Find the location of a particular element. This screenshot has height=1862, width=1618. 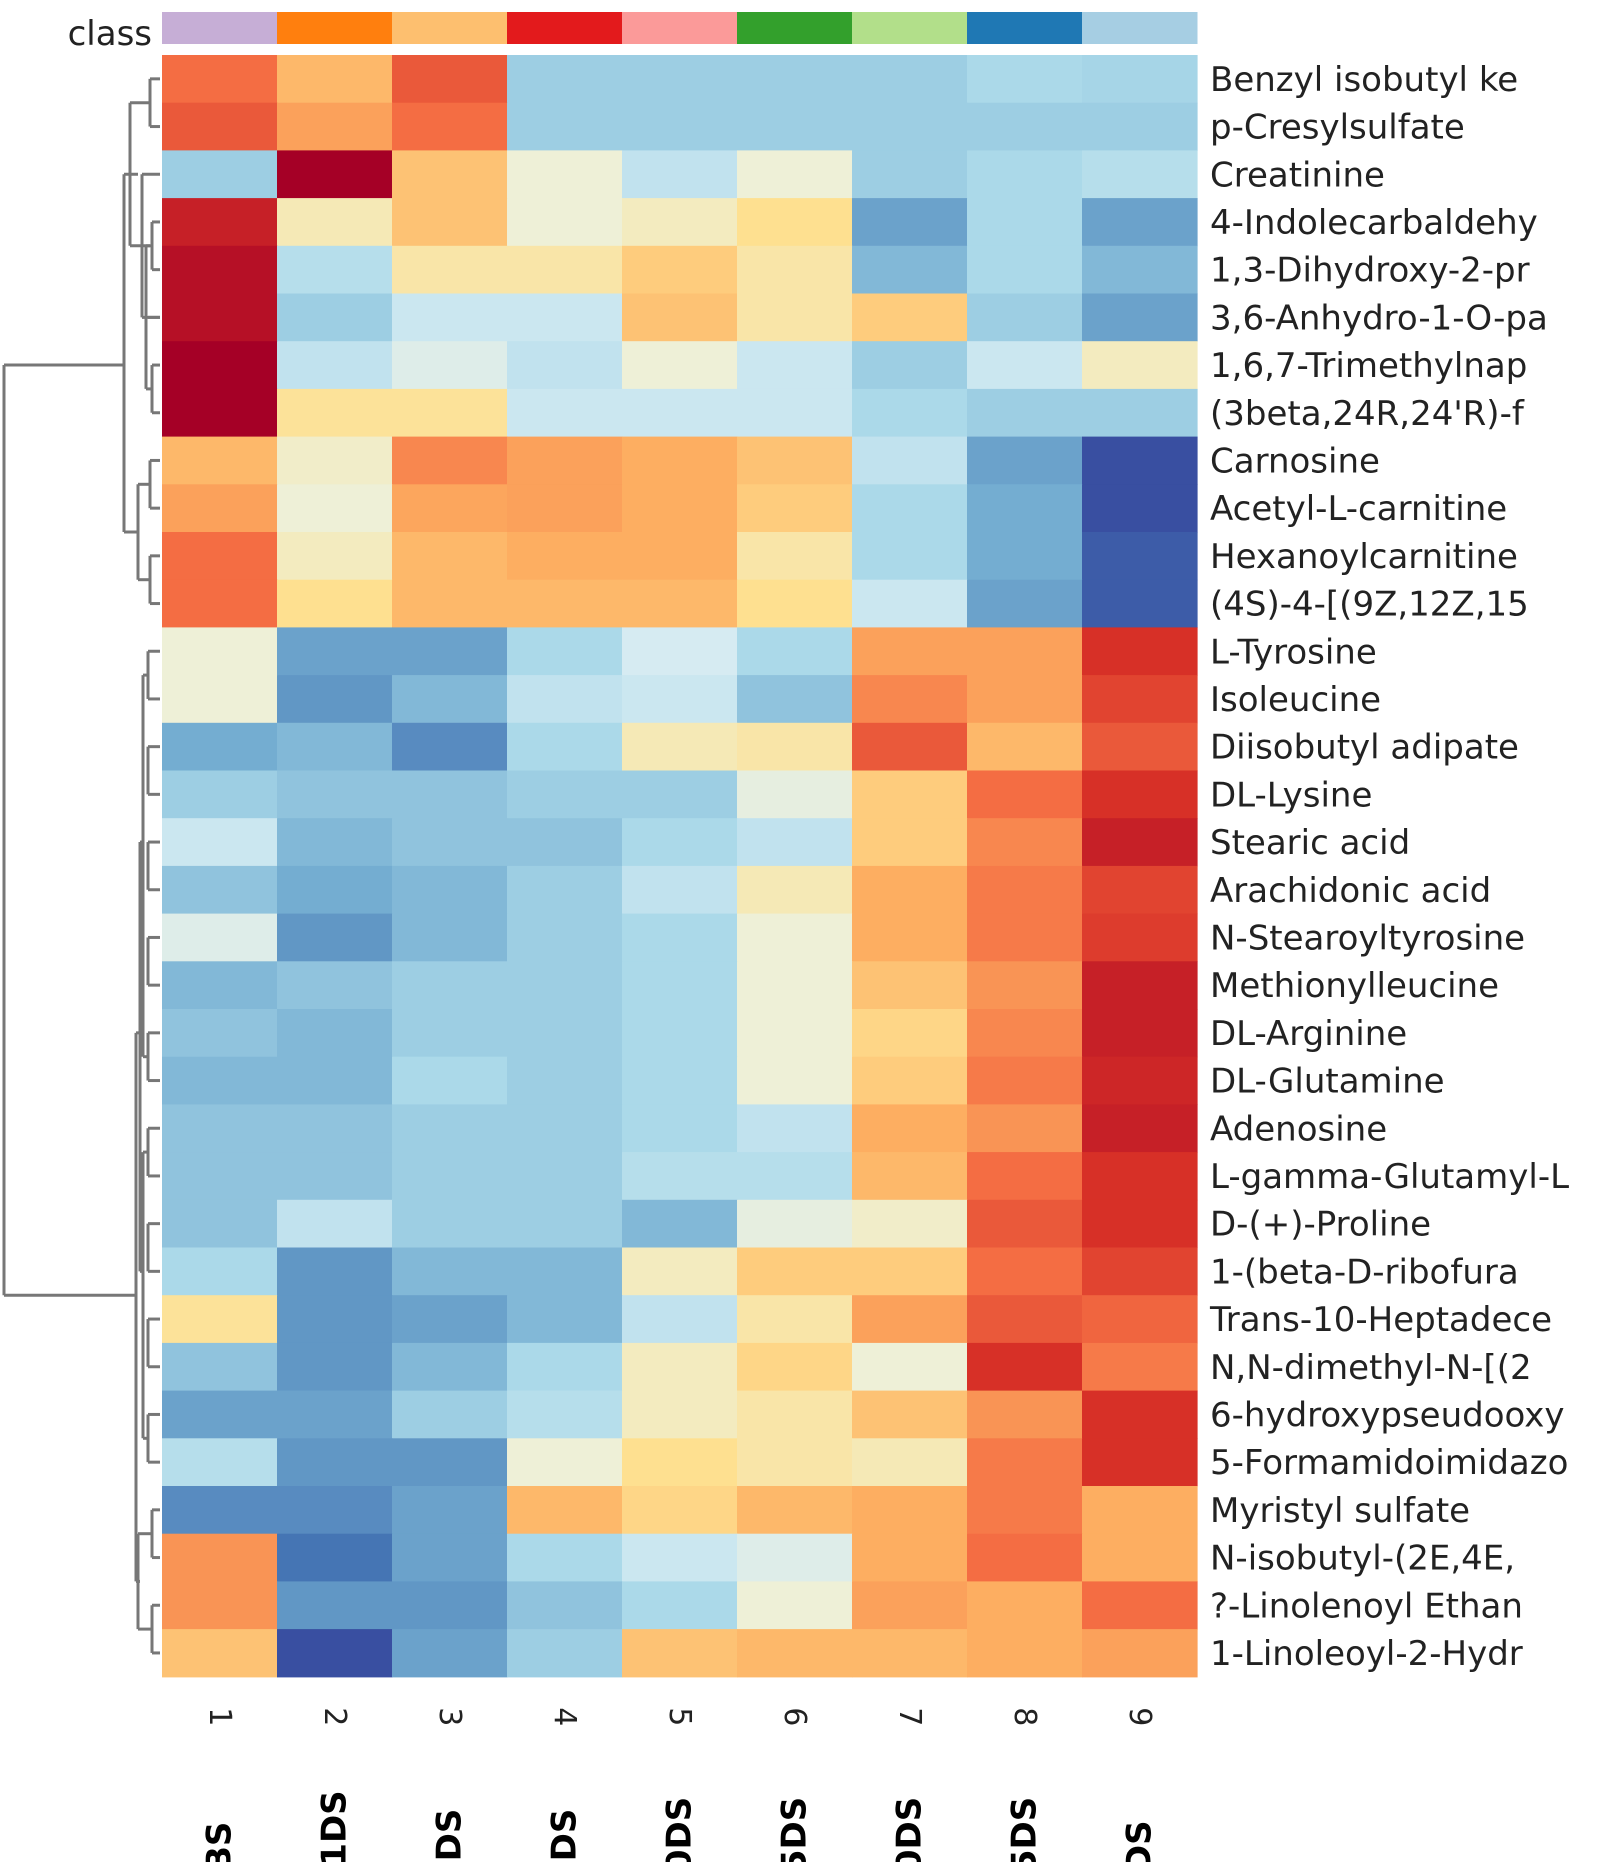

row-label: DL-Glutamine is located at coordinates (1327, 1082).